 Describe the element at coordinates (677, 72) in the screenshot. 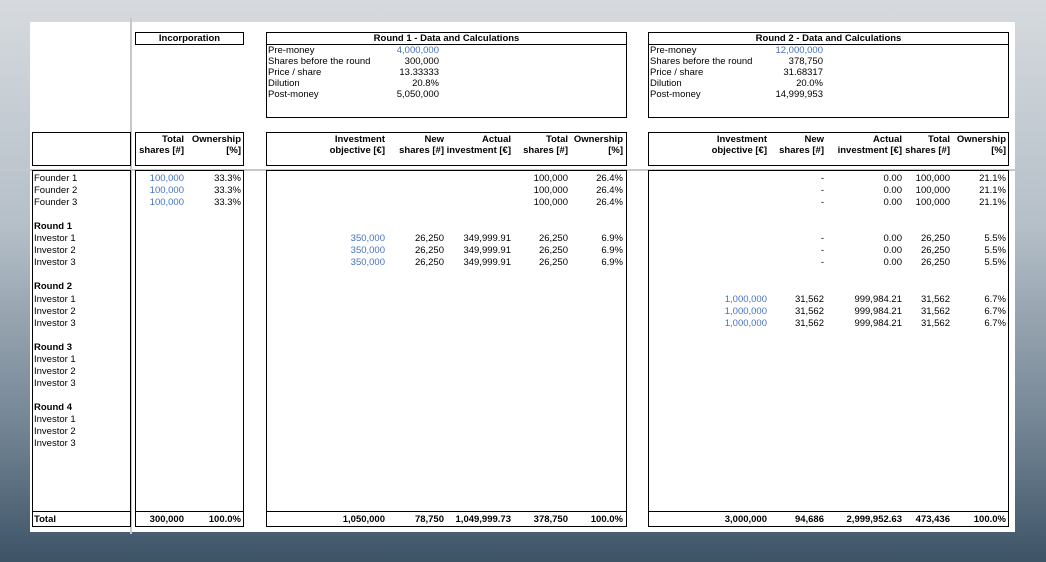

I see `round2-info-label: Price / share` at that location.